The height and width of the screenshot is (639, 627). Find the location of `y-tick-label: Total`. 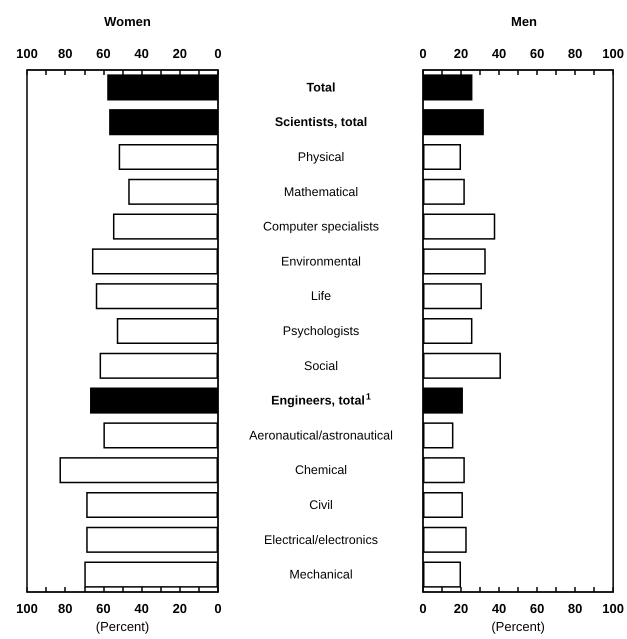

y-tick-label: Total is located at coordinates (321, 87).